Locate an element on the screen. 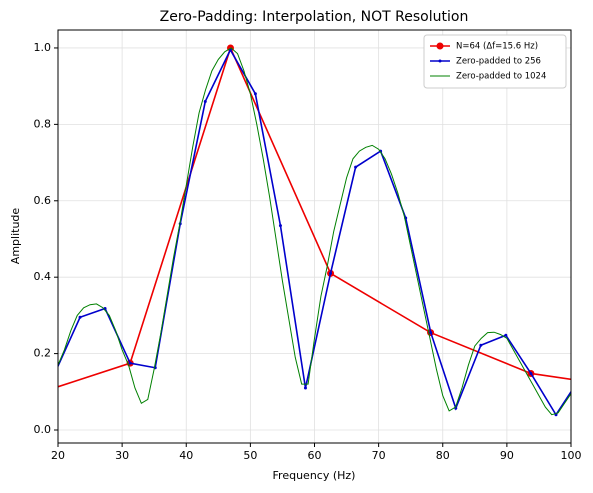 Image resolution: width=593 pixels, height=493 pixels. x-tick-label: 70 is located at coordinates (379, 455).